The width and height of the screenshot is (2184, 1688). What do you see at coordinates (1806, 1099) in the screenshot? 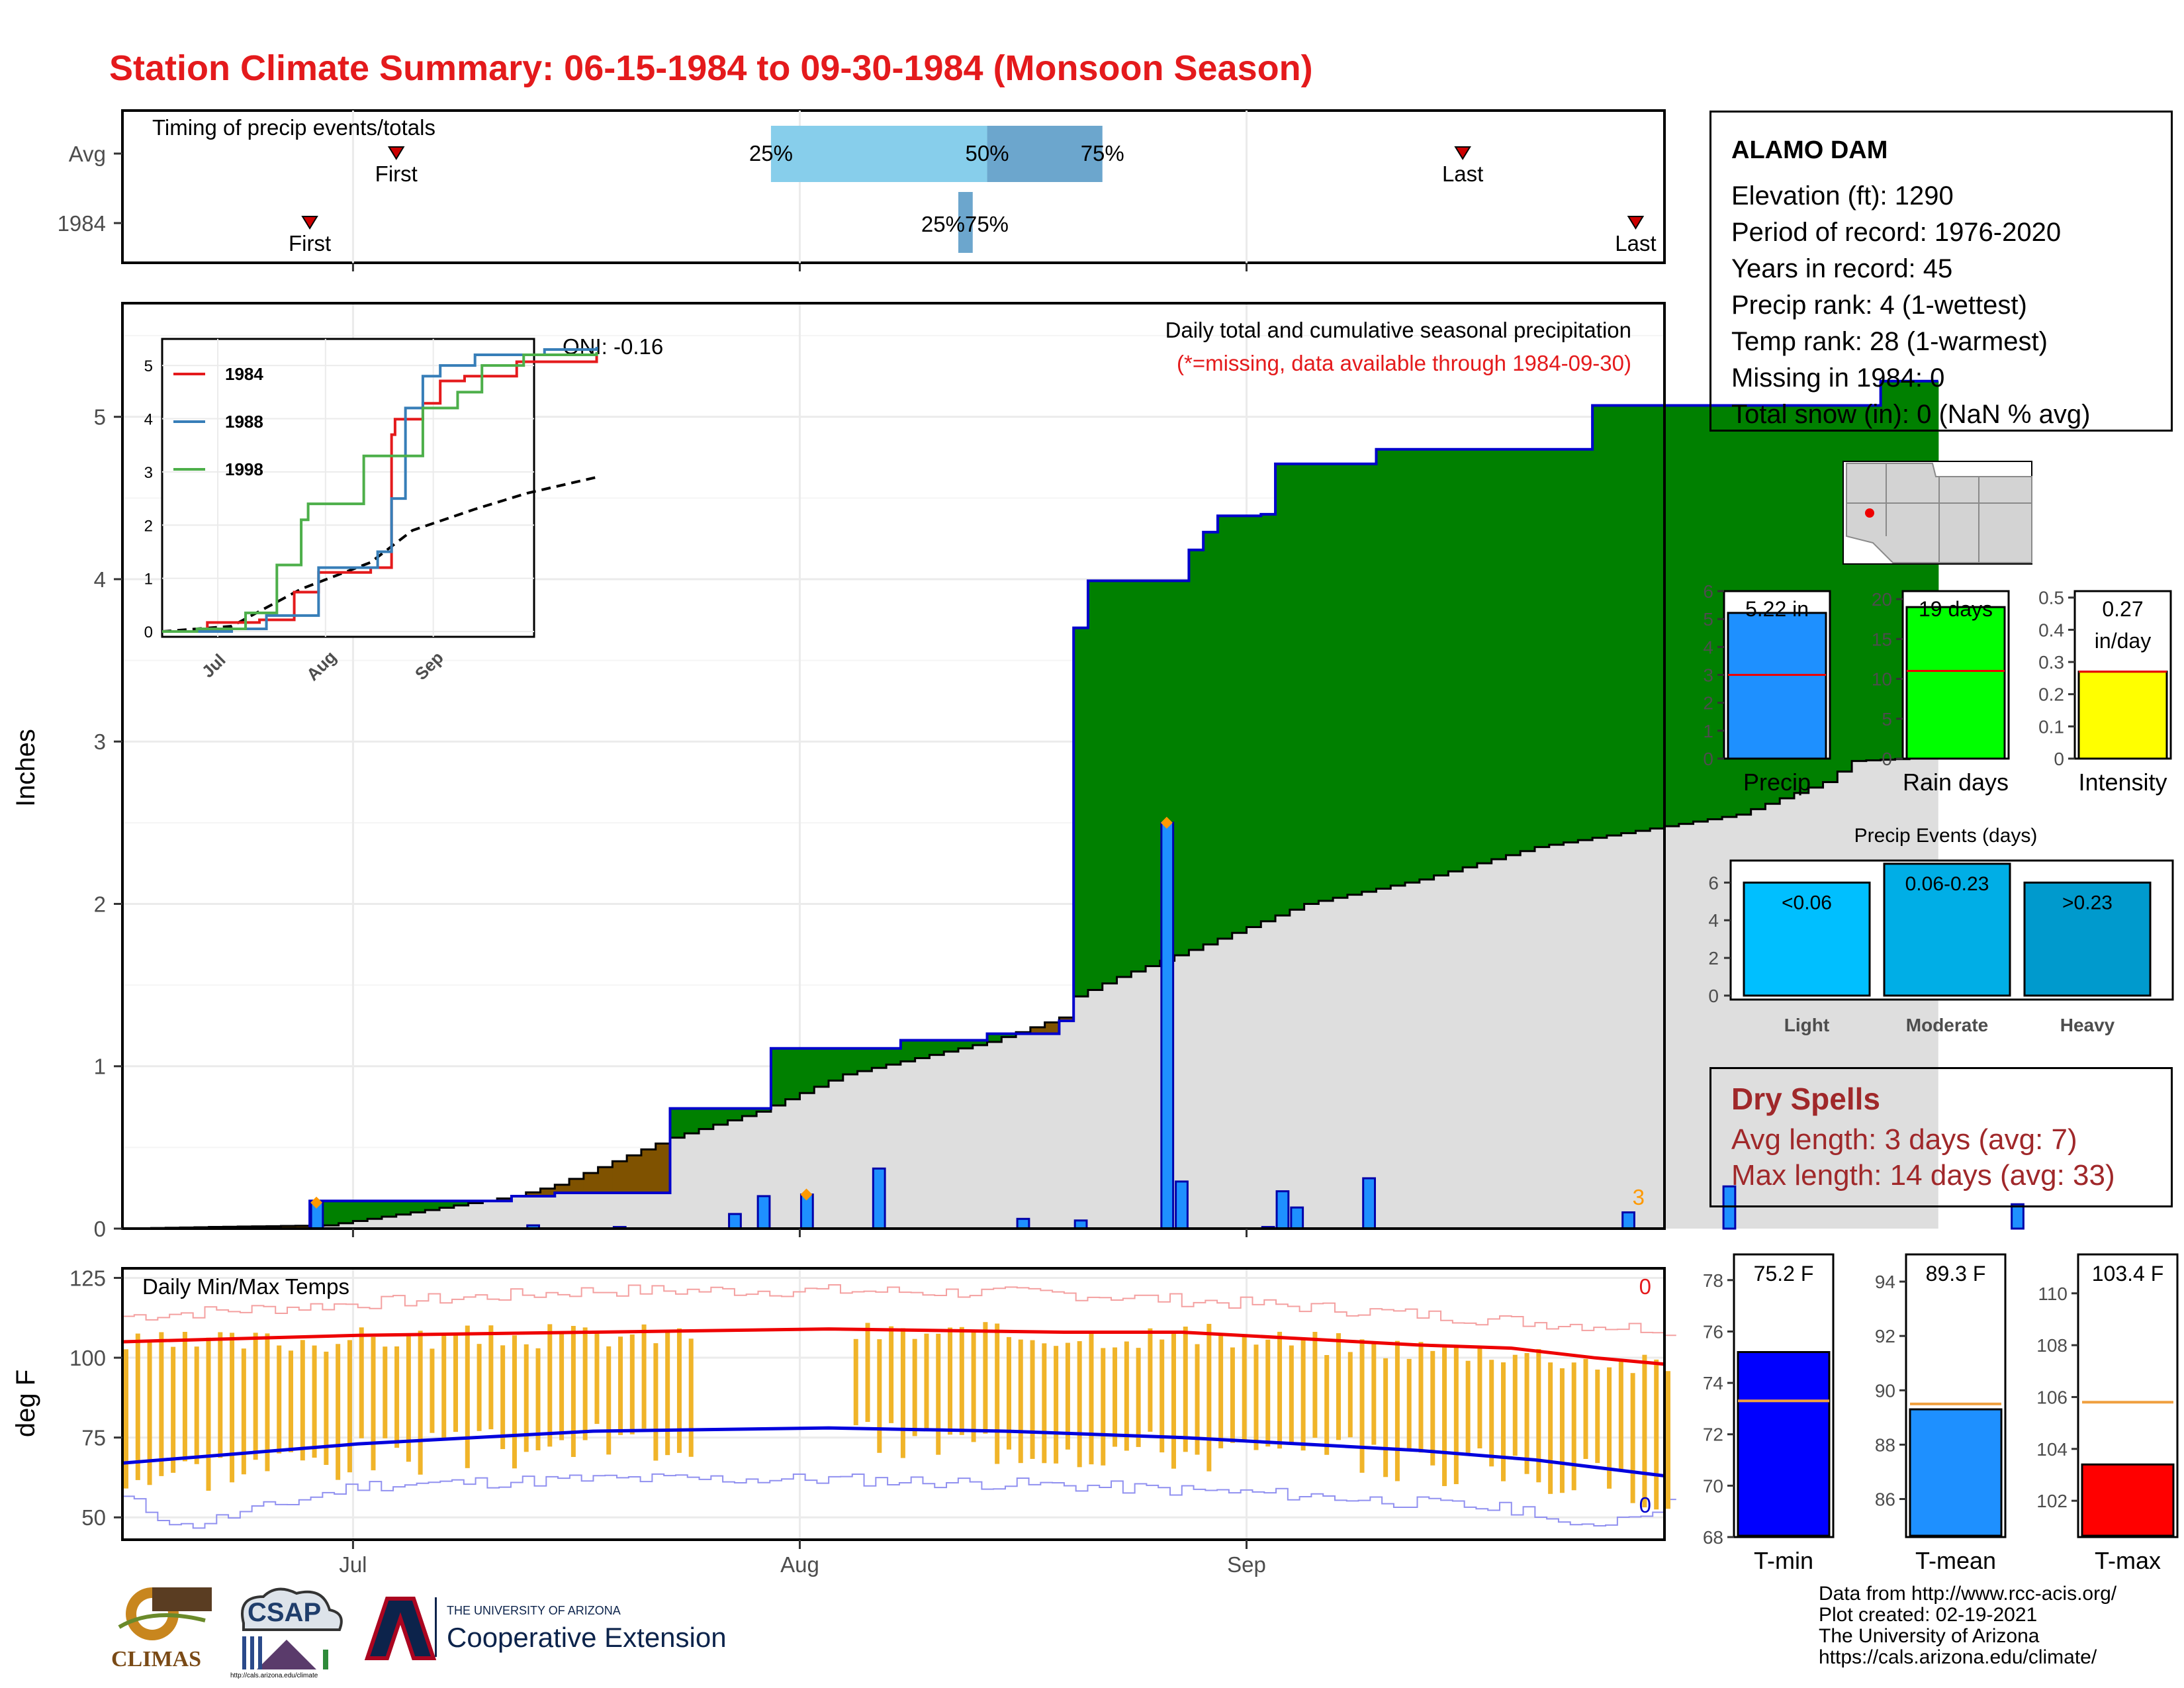
I see `dry-spells-title: Dry Spells` at bounding box center [1806, 1099].